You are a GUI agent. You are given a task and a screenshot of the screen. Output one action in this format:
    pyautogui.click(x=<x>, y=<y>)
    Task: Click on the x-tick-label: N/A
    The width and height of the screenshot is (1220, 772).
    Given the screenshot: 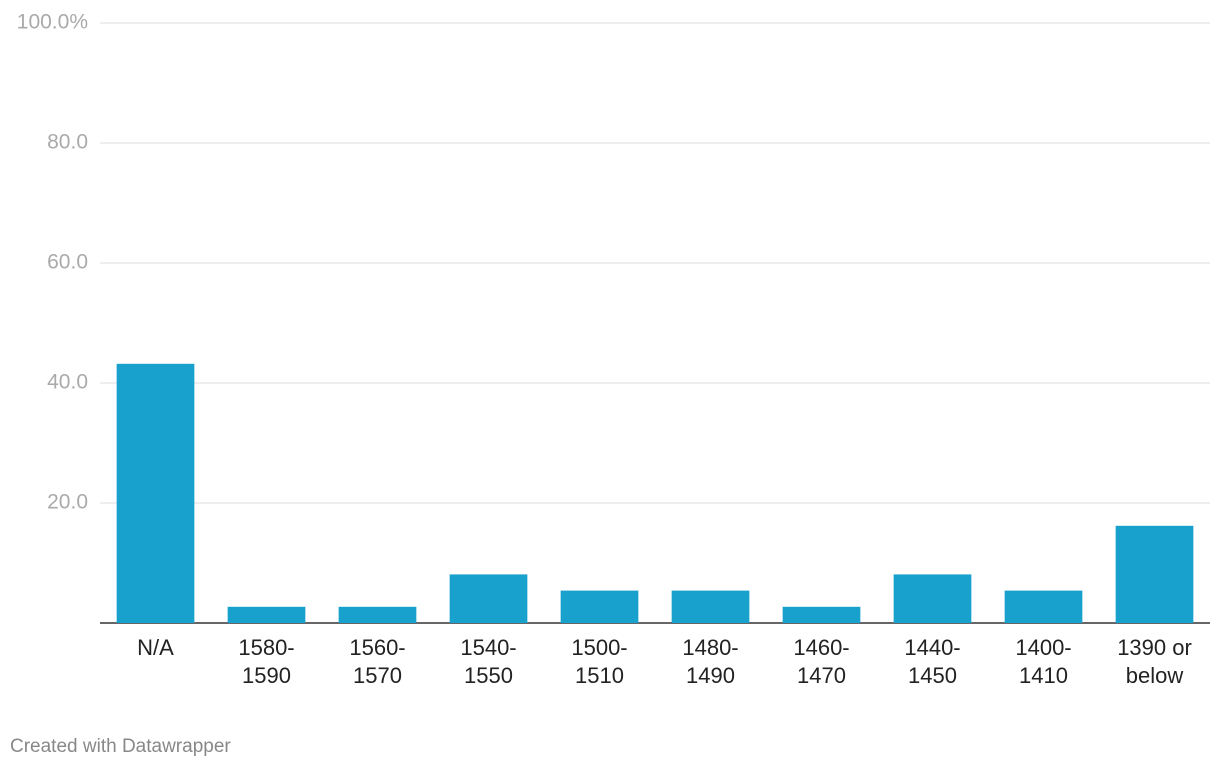 What is the action you would take?
    pyautogui.click(x=155, y=647)
    